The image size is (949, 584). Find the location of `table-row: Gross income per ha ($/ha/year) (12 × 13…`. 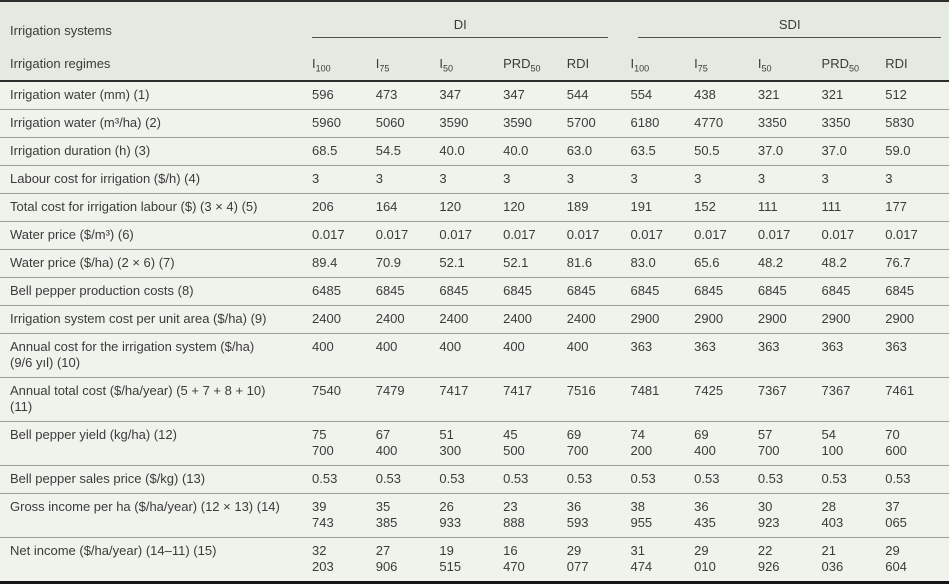

table-row: Gross income per ha ($/ha/year) (12 × 13… is located at coordinates (474, 515).